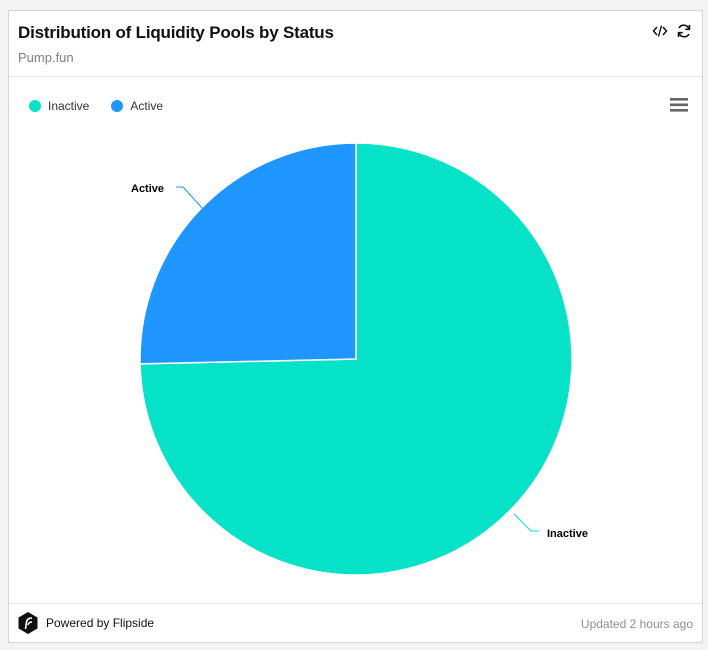 This screenshot has width=708, height=650. What do you see at coordinates (636, 624) in the screenshot?
I see `updated-timestamp: Updated 2 hours ago` at bounding box center [636, 624].